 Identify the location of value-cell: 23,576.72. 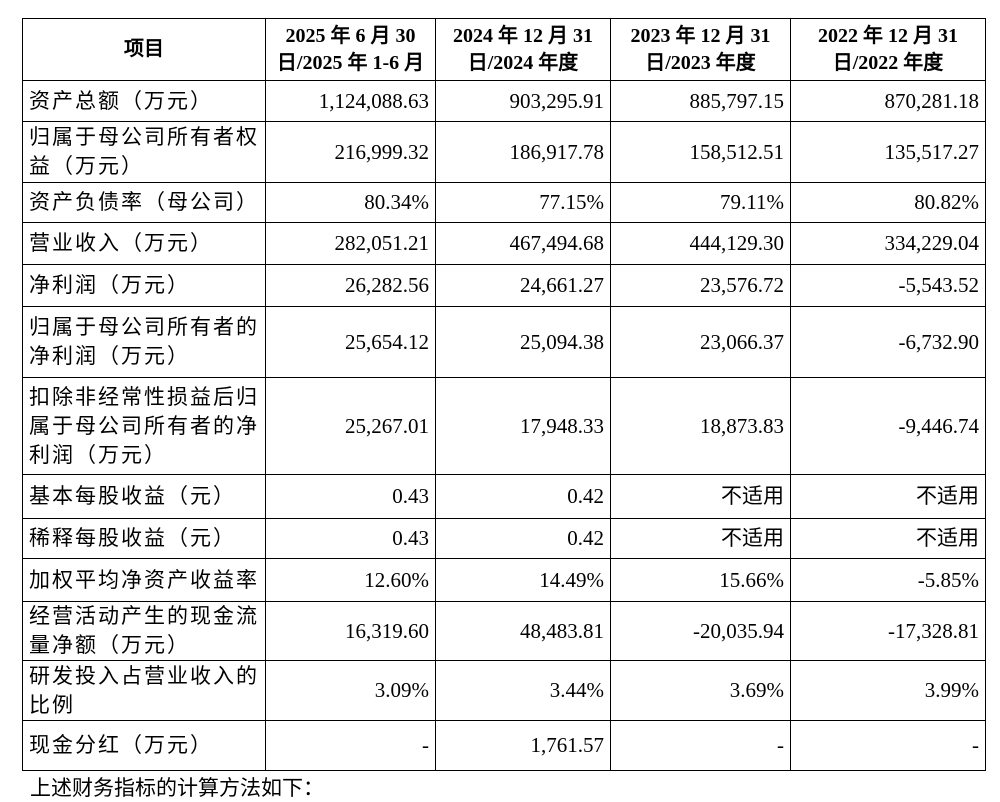
(700, 285).